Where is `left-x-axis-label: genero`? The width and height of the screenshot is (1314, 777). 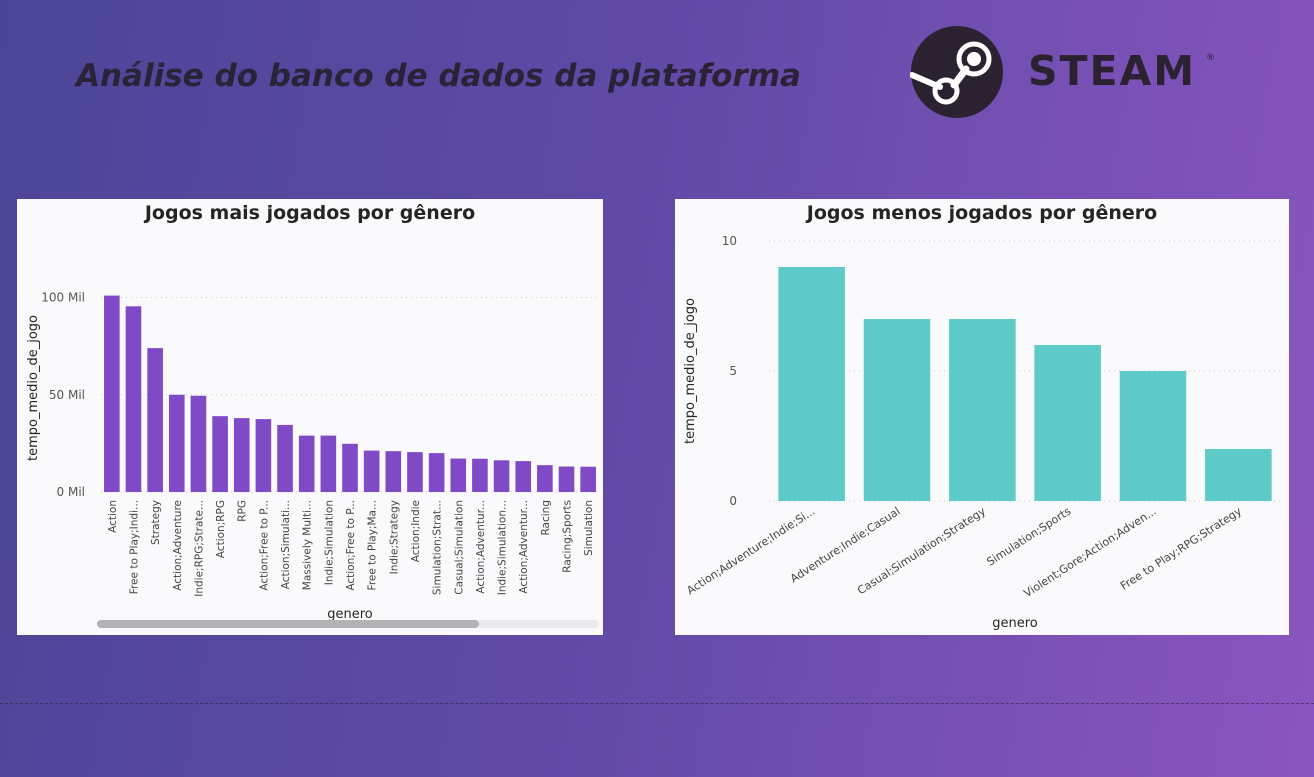 left-x-axis-label: genero is located at coordinates (350, 614).